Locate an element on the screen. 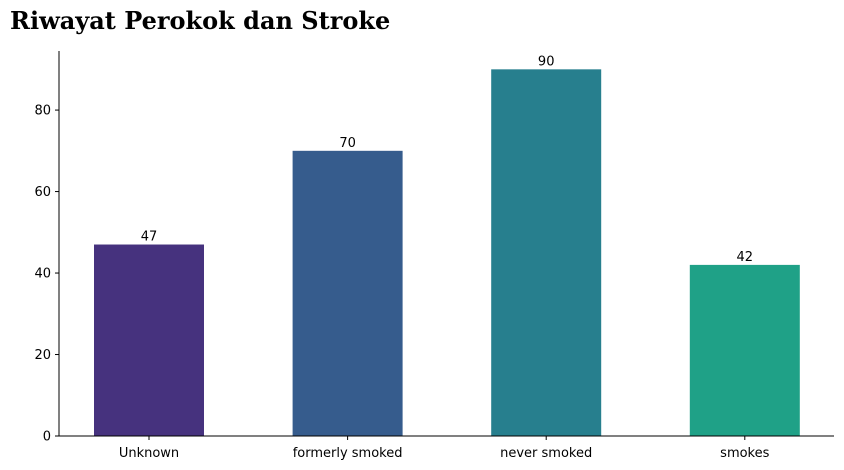 The width and height of the screenshot is (844, 470). y-tick-label-0: 0 is located at coordinates (47, 437).